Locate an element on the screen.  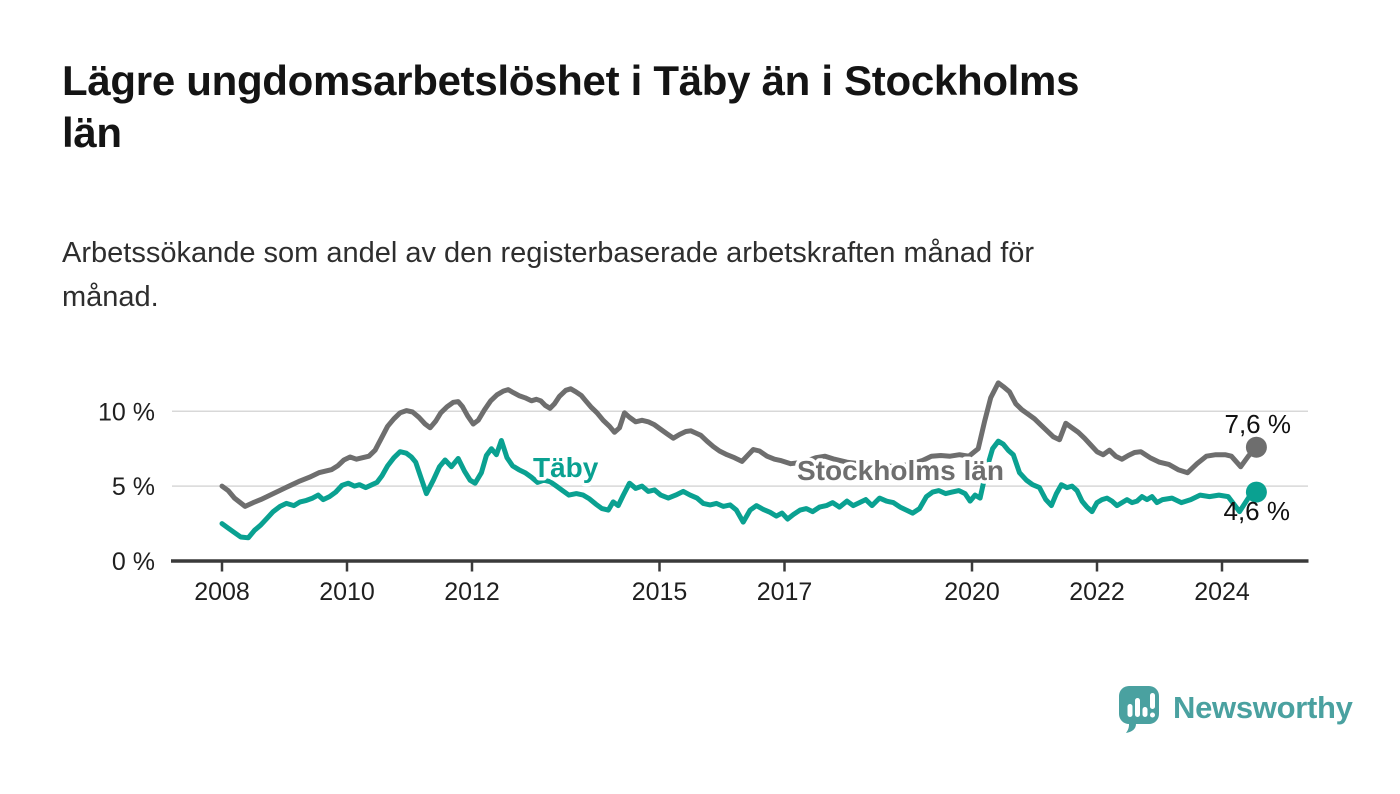
stockholms-l-n-end-dot is located at coordinates (1256, 447).